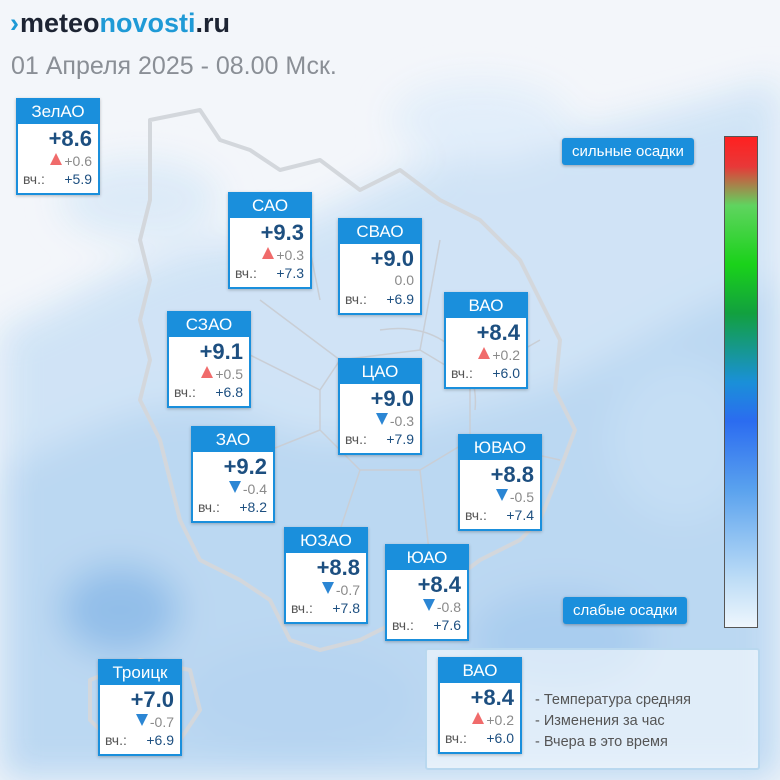  I want to click on district-name: ЮЗАО, so click(326, 541).